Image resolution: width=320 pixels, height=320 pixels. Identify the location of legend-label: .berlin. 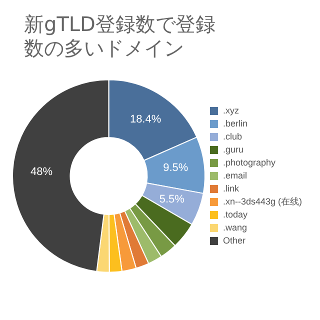
(235, 123).